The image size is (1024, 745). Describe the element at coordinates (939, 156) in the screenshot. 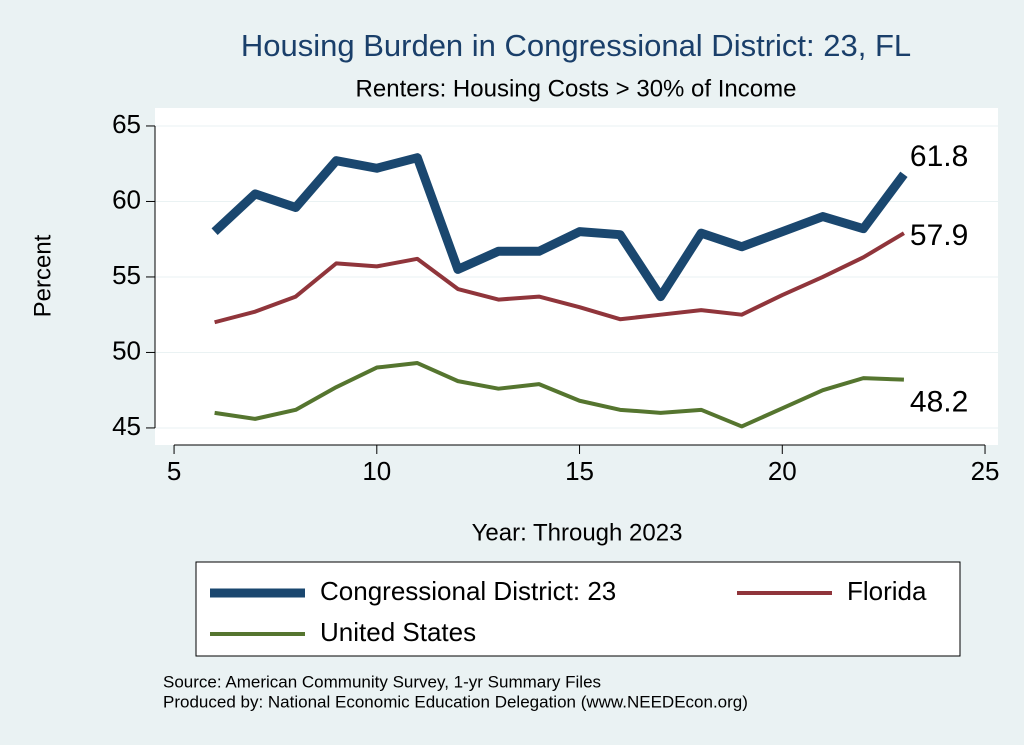

I see `end-label: 61.8` at that location.